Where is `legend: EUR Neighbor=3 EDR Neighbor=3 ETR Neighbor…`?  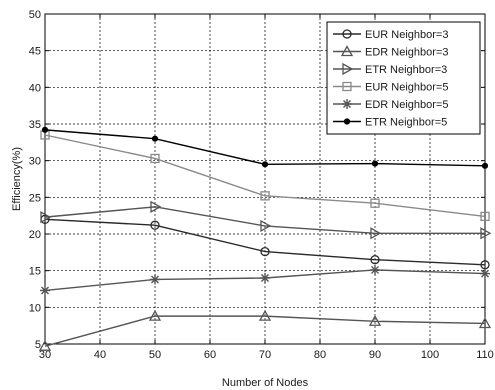
legend: EUR Neighbor=3 EDR Neighbor=3 ETR Neighbor… is located at coordinates (403, 78).